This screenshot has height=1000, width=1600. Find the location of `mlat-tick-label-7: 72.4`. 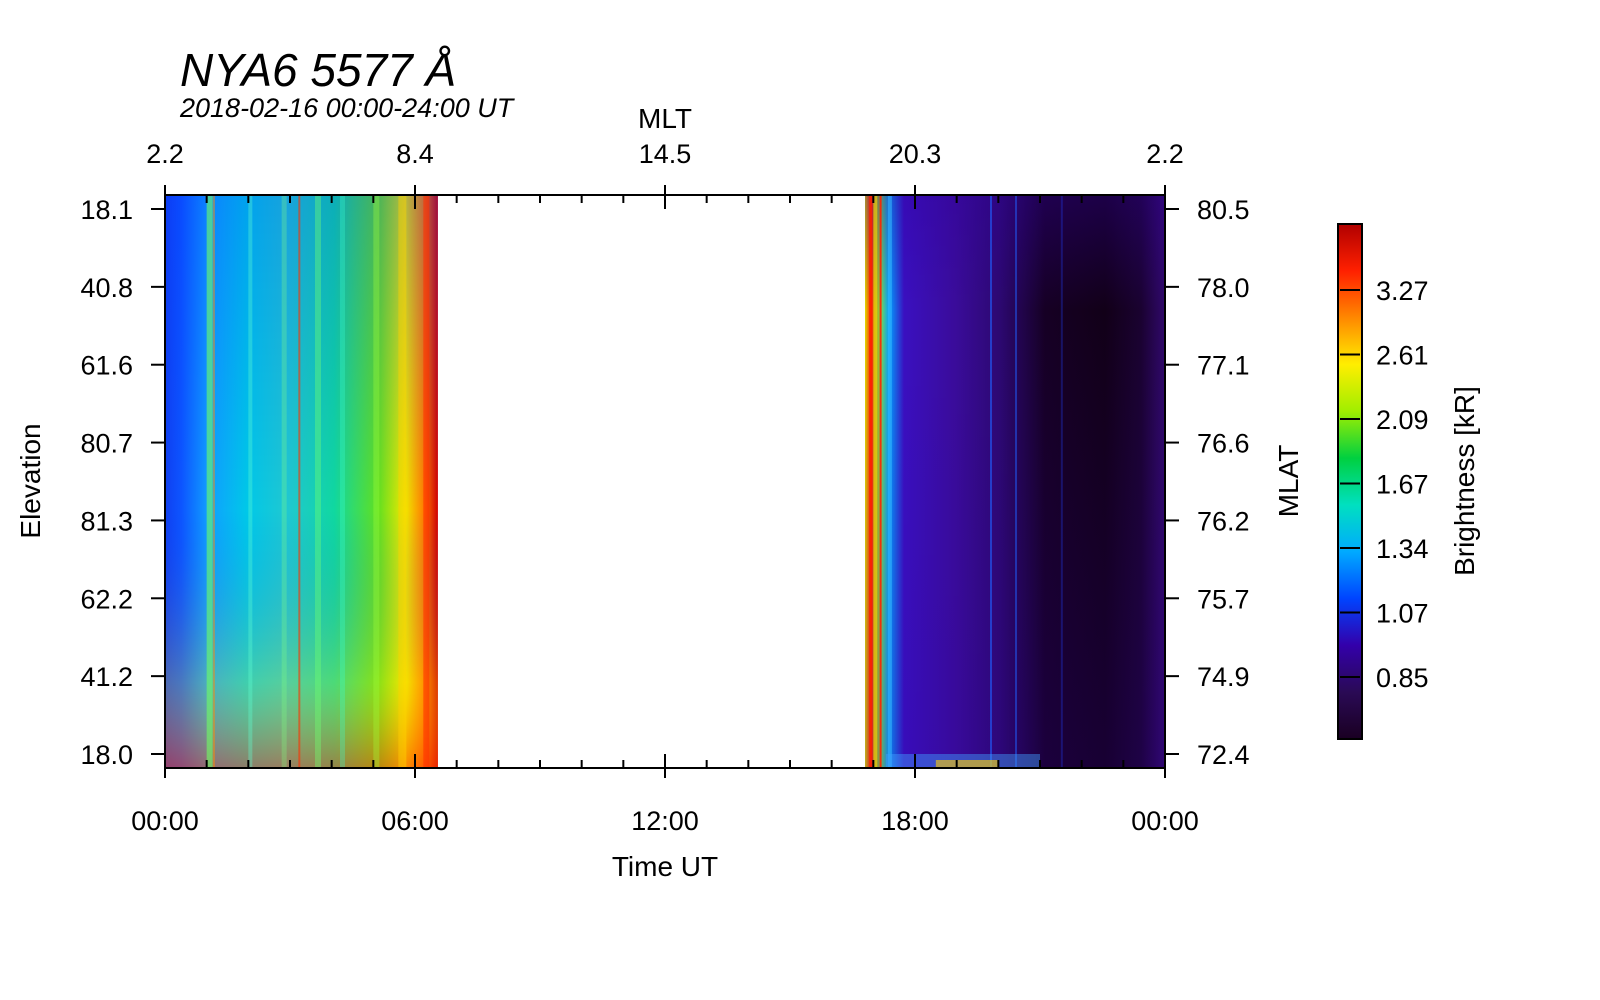

mlat-tick-label-7: 72.4 is located at coordinates (1223, 755).